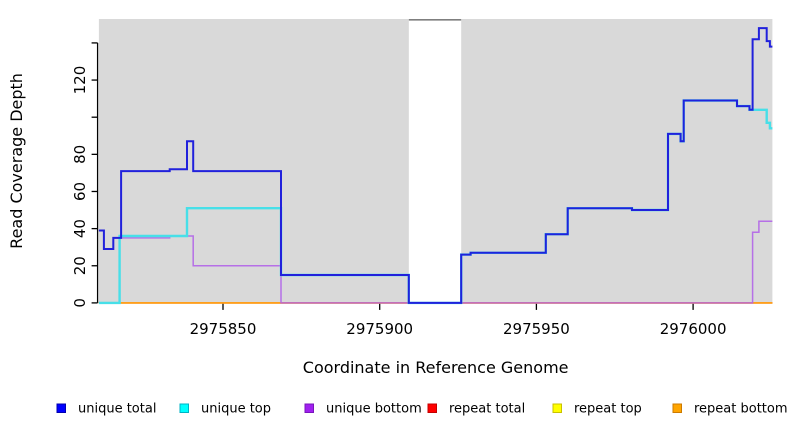 The height and width of the screenshot is (432, 792). I want to click on legend-label-unique-bottom: unique bottom, so click(374, 408).